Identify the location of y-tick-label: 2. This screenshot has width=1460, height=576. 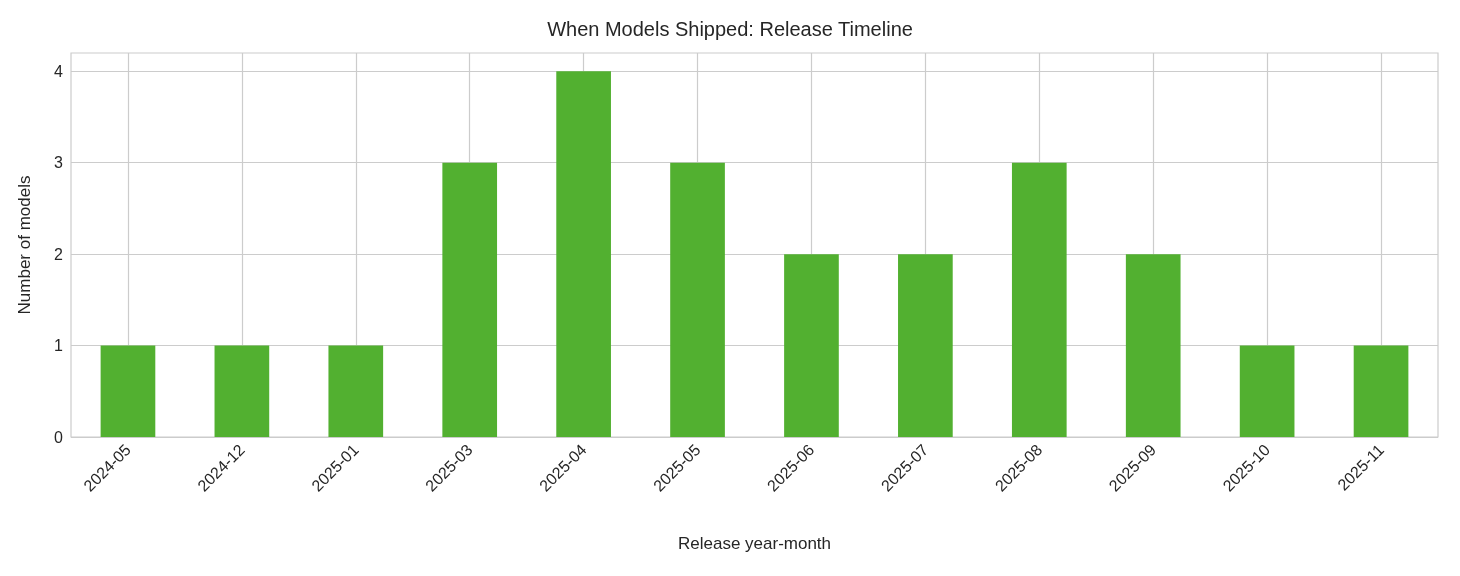
(59, 254).